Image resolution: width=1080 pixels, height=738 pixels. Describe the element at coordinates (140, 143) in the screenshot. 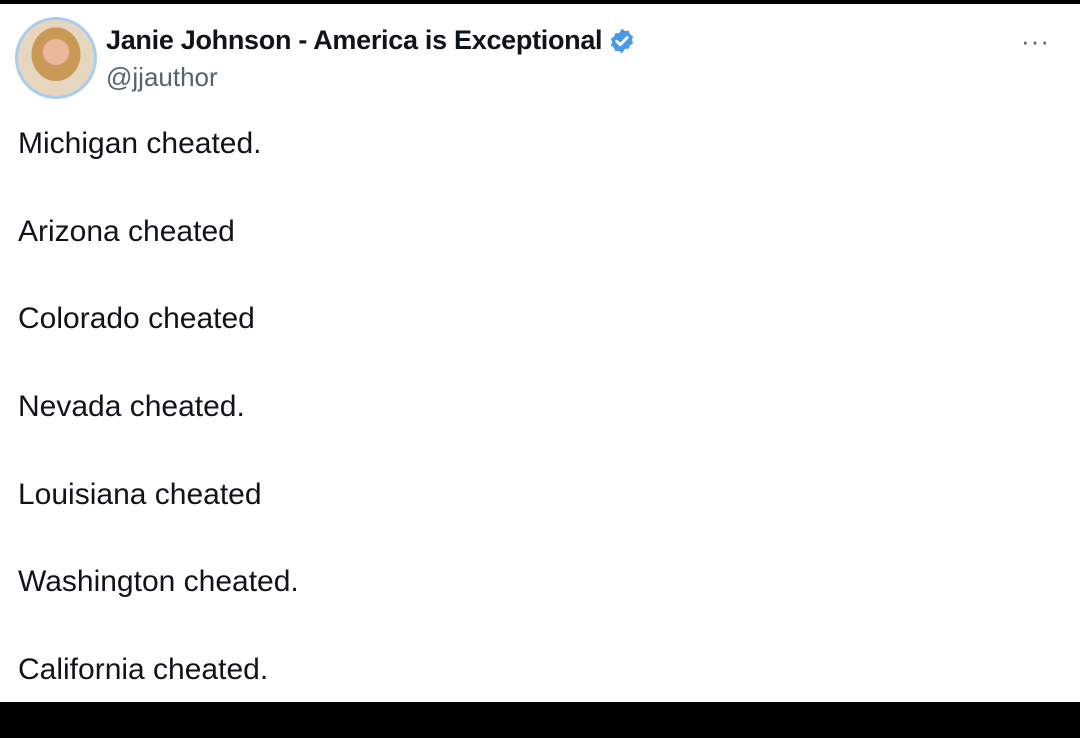

I see `tweet-line: Michigan cheated.` at that location.